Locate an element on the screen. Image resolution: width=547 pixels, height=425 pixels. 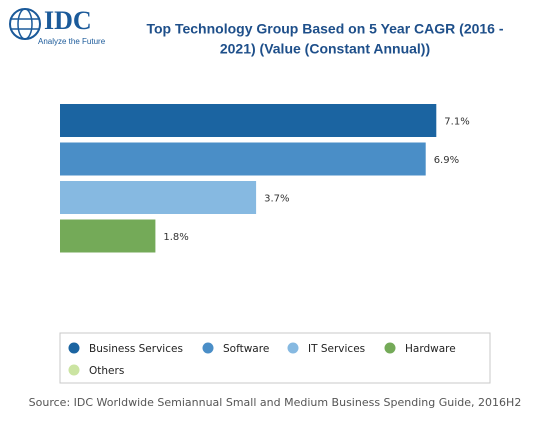
chart-title: 2021) (Value (Constant Annual)) is located at coordinates (325, 49).